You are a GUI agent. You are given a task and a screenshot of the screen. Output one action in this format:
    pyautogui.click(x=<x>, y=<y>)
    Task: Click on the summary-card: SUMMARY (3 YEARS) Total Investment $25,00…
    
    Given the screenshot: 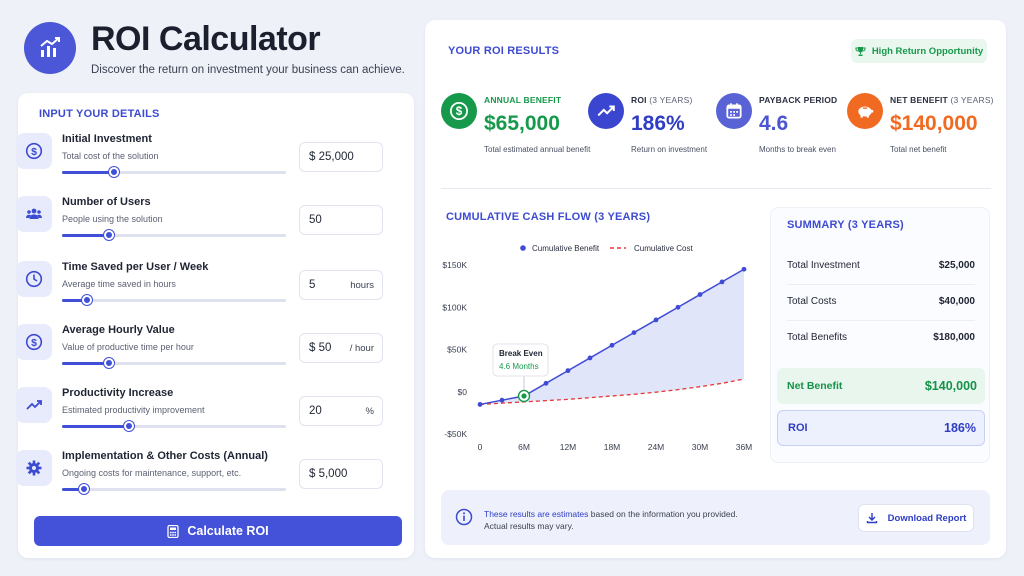 What is the action you would take?
    pyautogui.click(x=880, y=335)
    